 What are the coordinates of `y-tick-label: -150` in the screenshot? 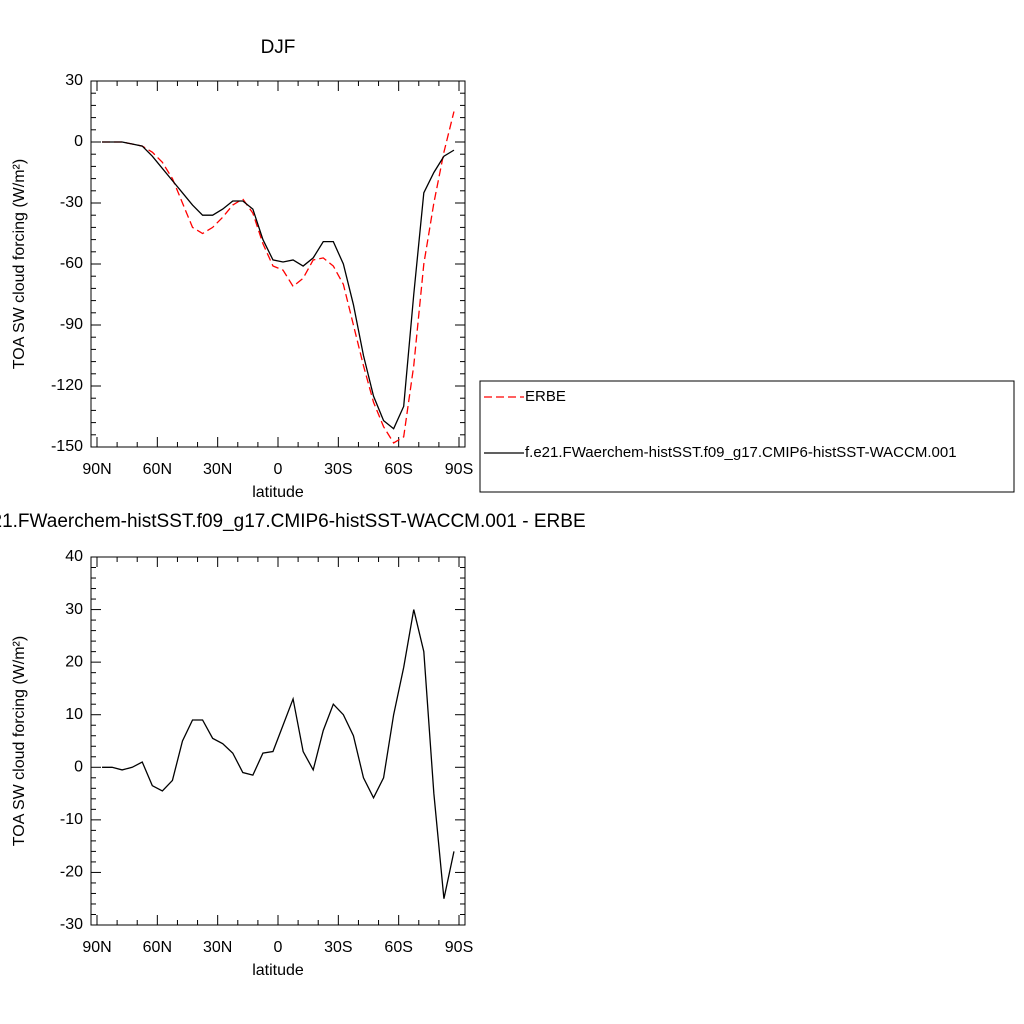 It's located at (67, 446).